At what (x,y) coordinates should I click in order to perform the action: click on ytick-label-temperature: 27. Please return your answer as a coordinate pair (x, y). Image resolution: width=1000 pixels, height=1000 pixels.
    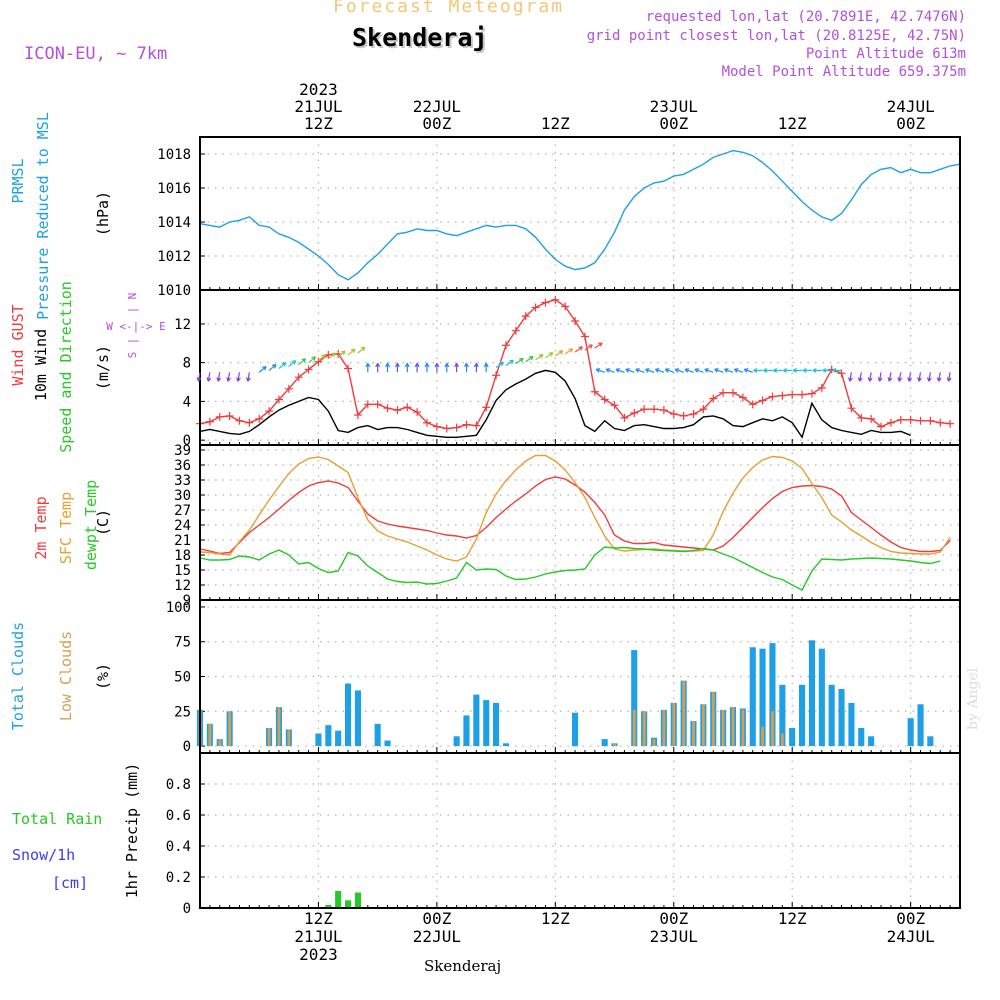
    Looking at the image, I should click on (182, 511).